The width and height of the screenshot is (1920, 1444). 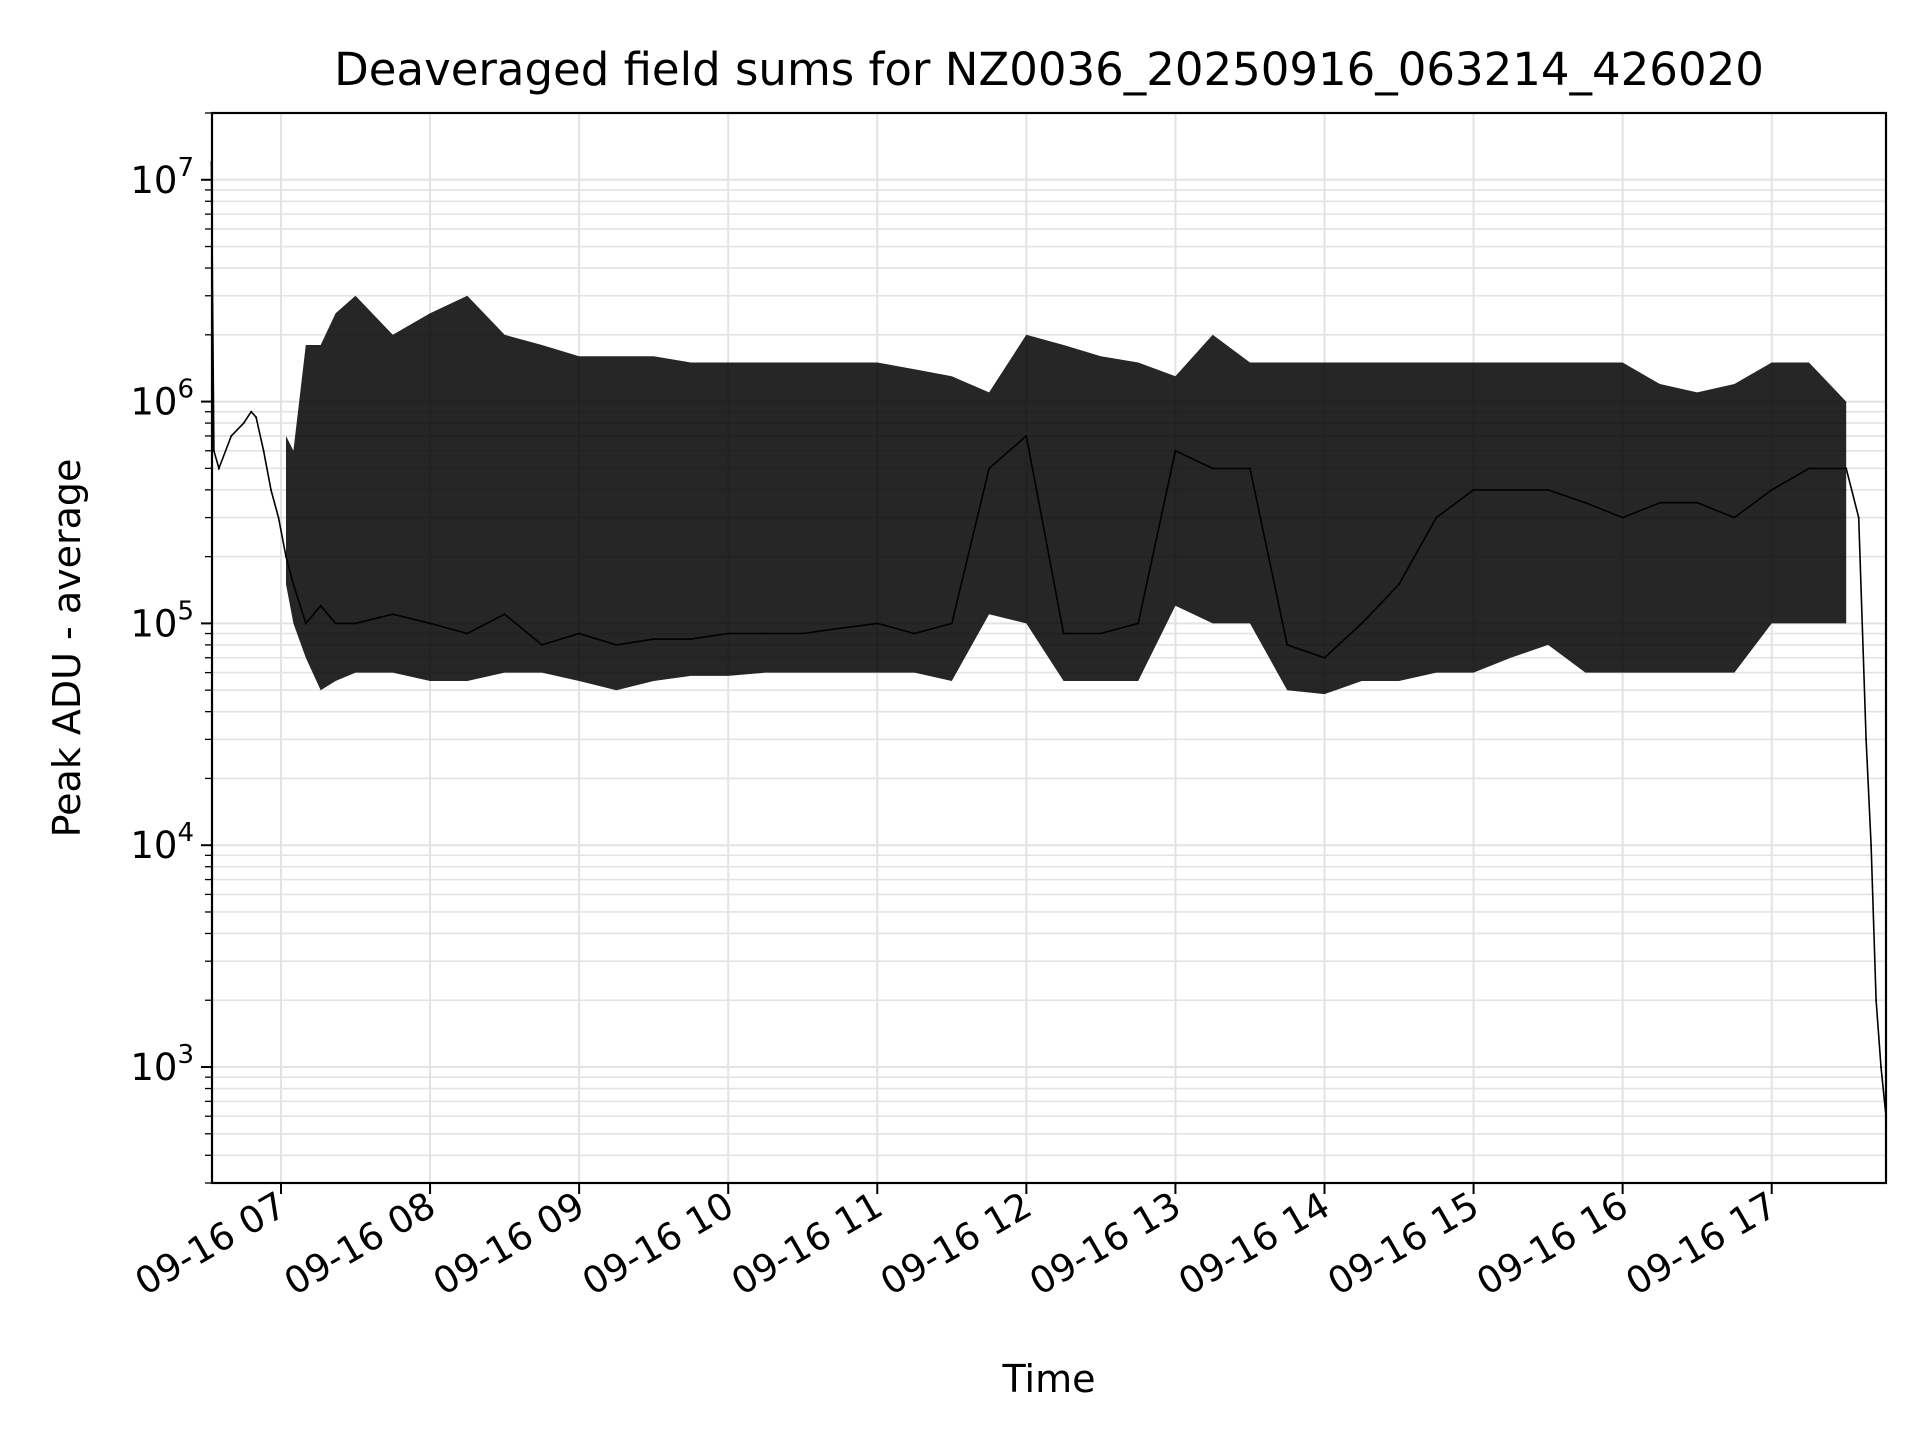 I want to click on y-tick-label: 10³, so click(x=162, y=1064).